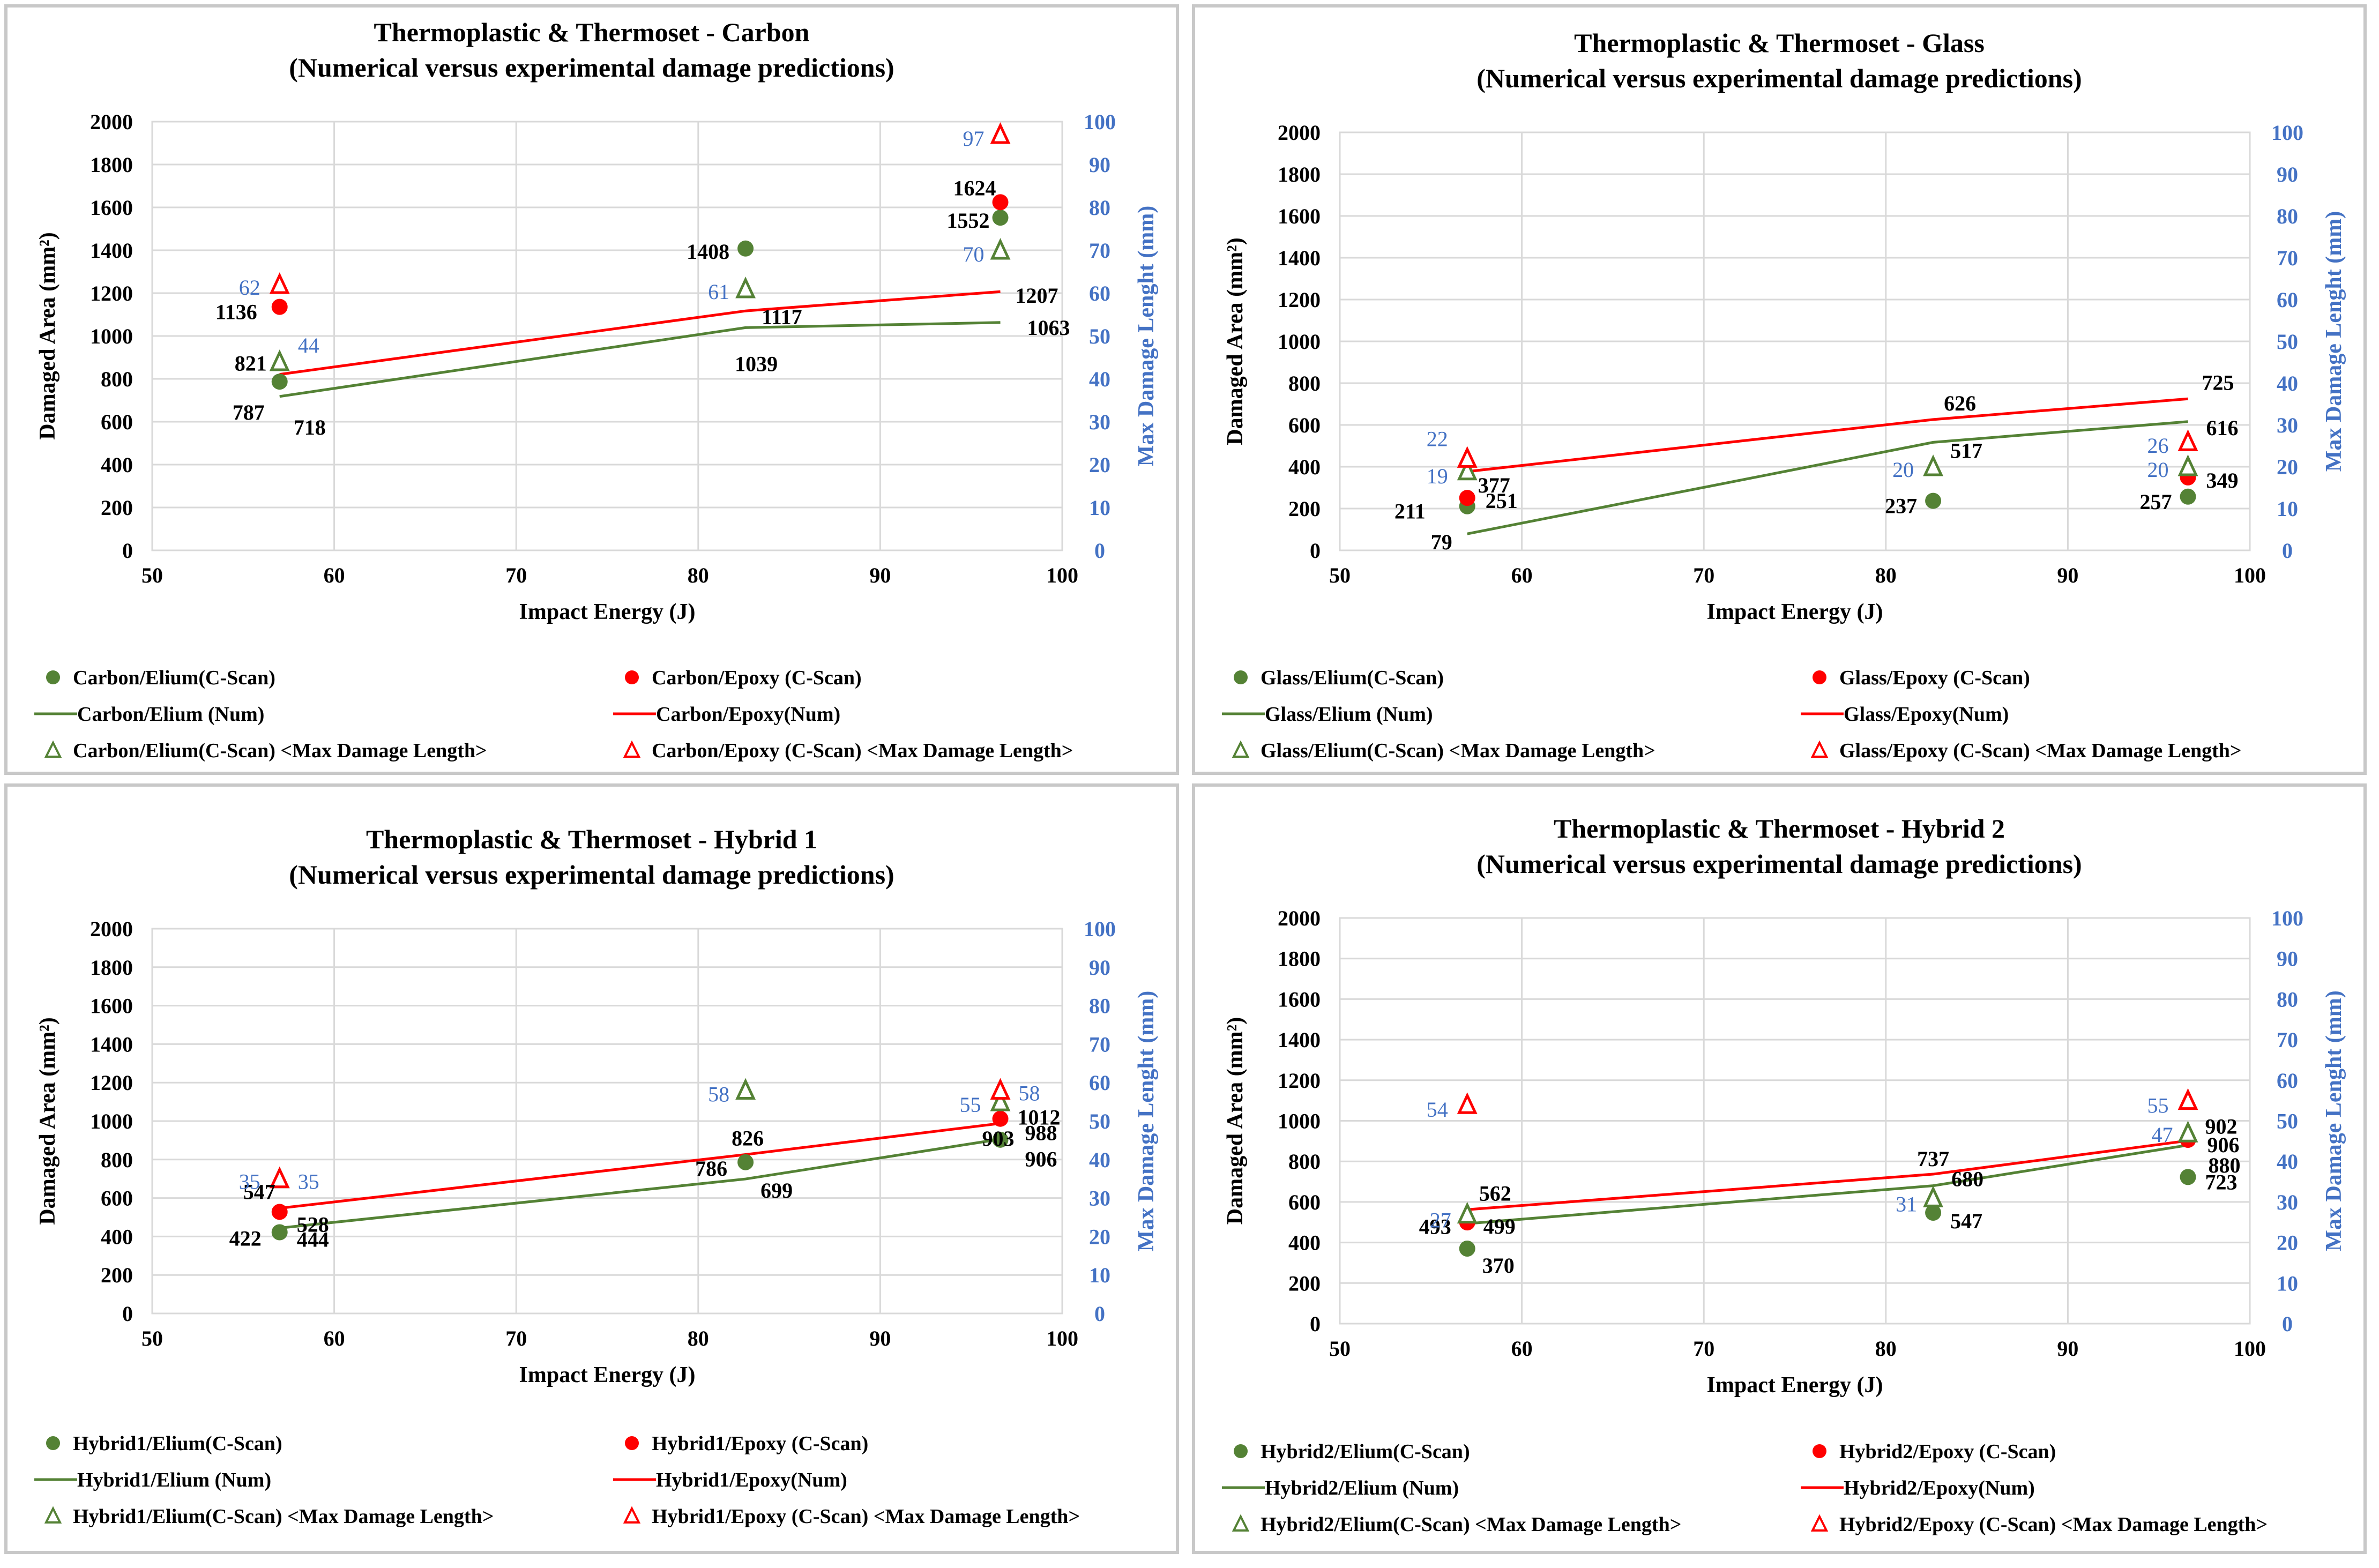 The height and width of the screenshot is (1568, 2379). I want to click on chart-title: Thermoplastic & Thermoset - Glass, so click(1779, 43).